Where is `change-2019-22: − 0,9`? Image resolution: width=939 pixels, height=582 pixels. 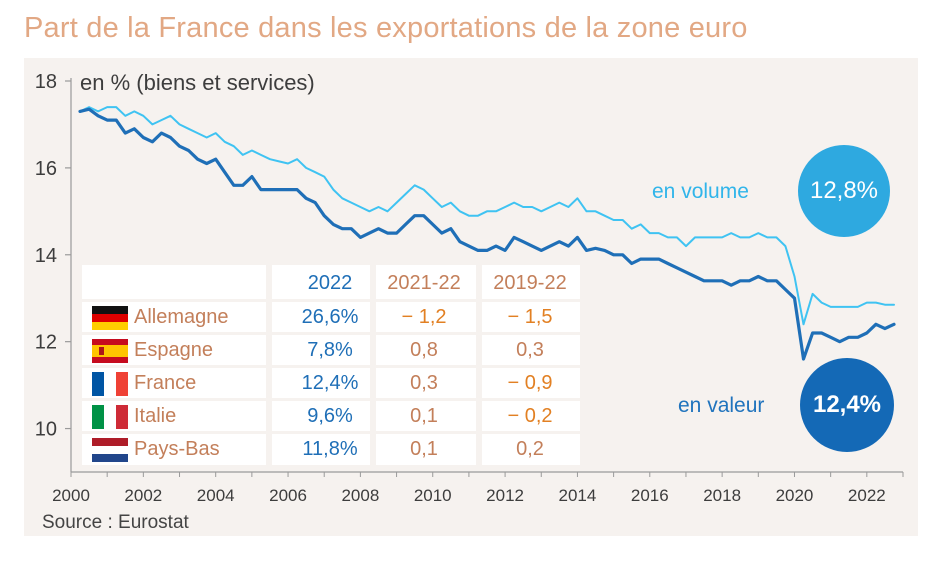 change-2019-22: − 0,9 is located at coordinates (530, 383).